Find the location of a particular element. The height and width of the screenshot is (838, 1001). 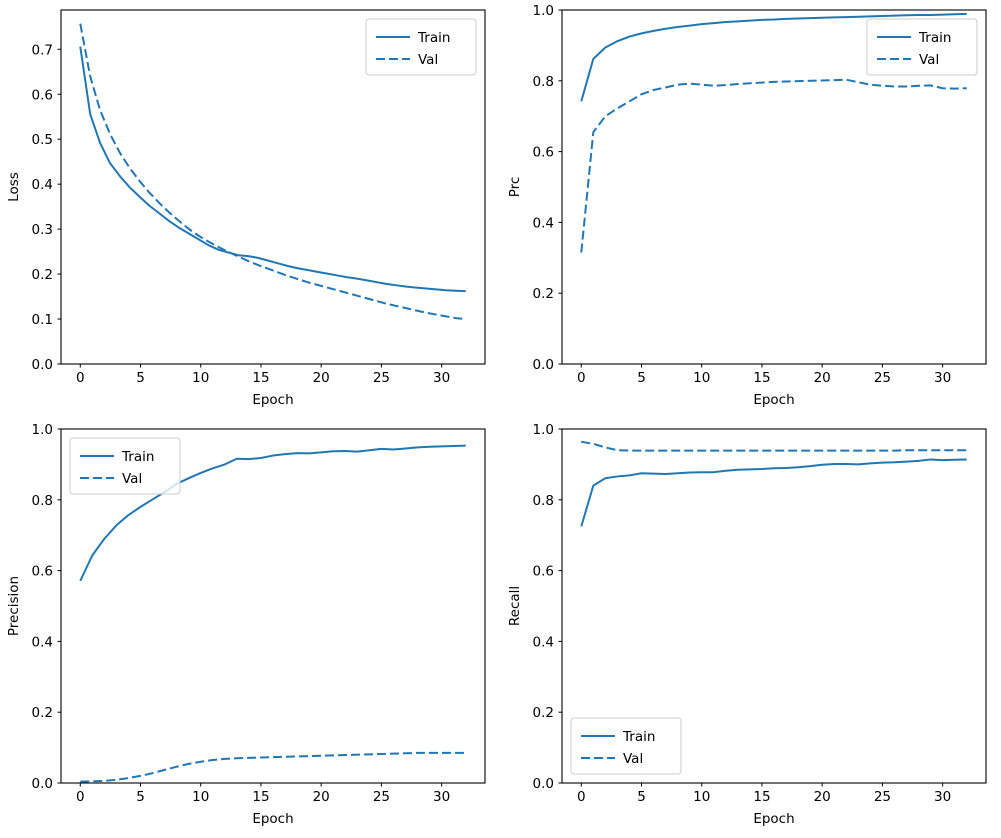

y-tick-label: 0.5 is located at coordinates (42, 140).